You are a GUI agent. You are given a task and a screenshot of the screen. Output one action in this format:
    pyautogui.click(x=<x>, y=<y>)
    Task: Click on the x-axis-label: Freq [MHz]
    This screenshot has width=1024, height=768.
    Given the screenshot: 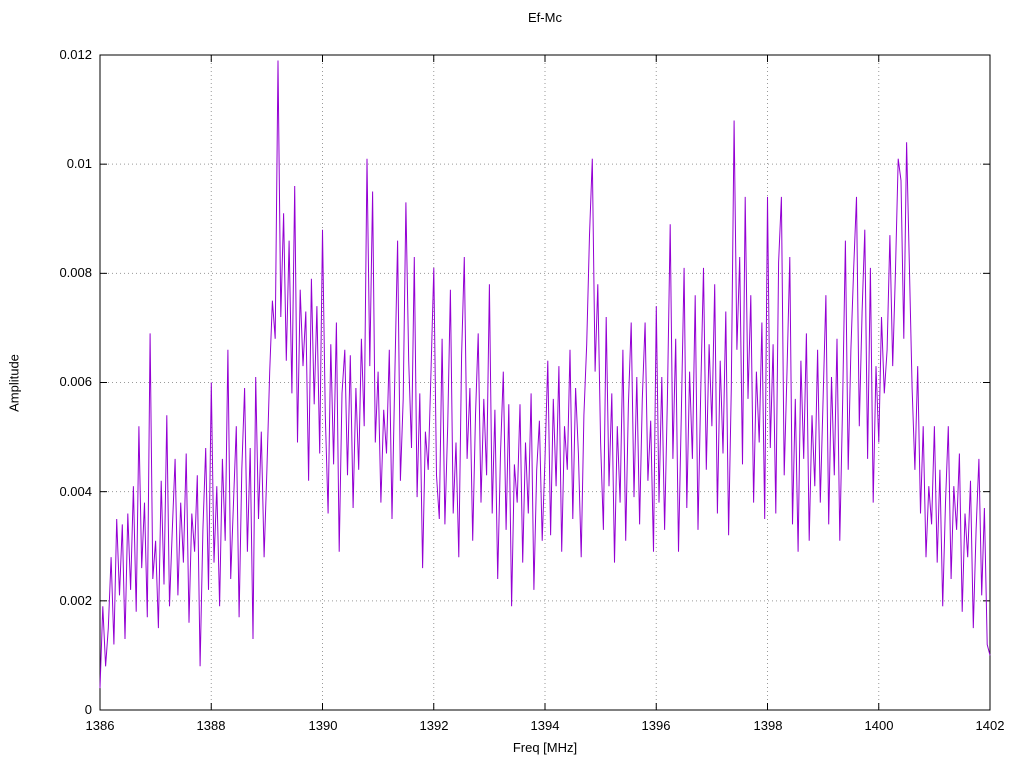 What is the action you would take?
    pyautogui.click(x=545, y=747)
    